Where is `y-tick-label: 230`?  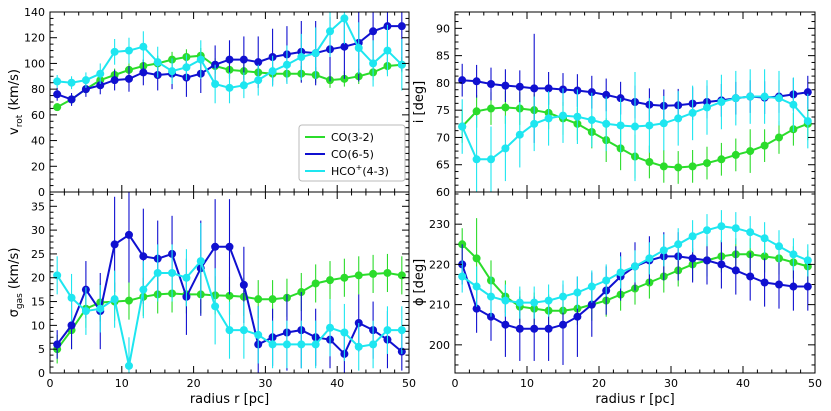
y-tick-label: 230 is located at coordinates (439, 224).